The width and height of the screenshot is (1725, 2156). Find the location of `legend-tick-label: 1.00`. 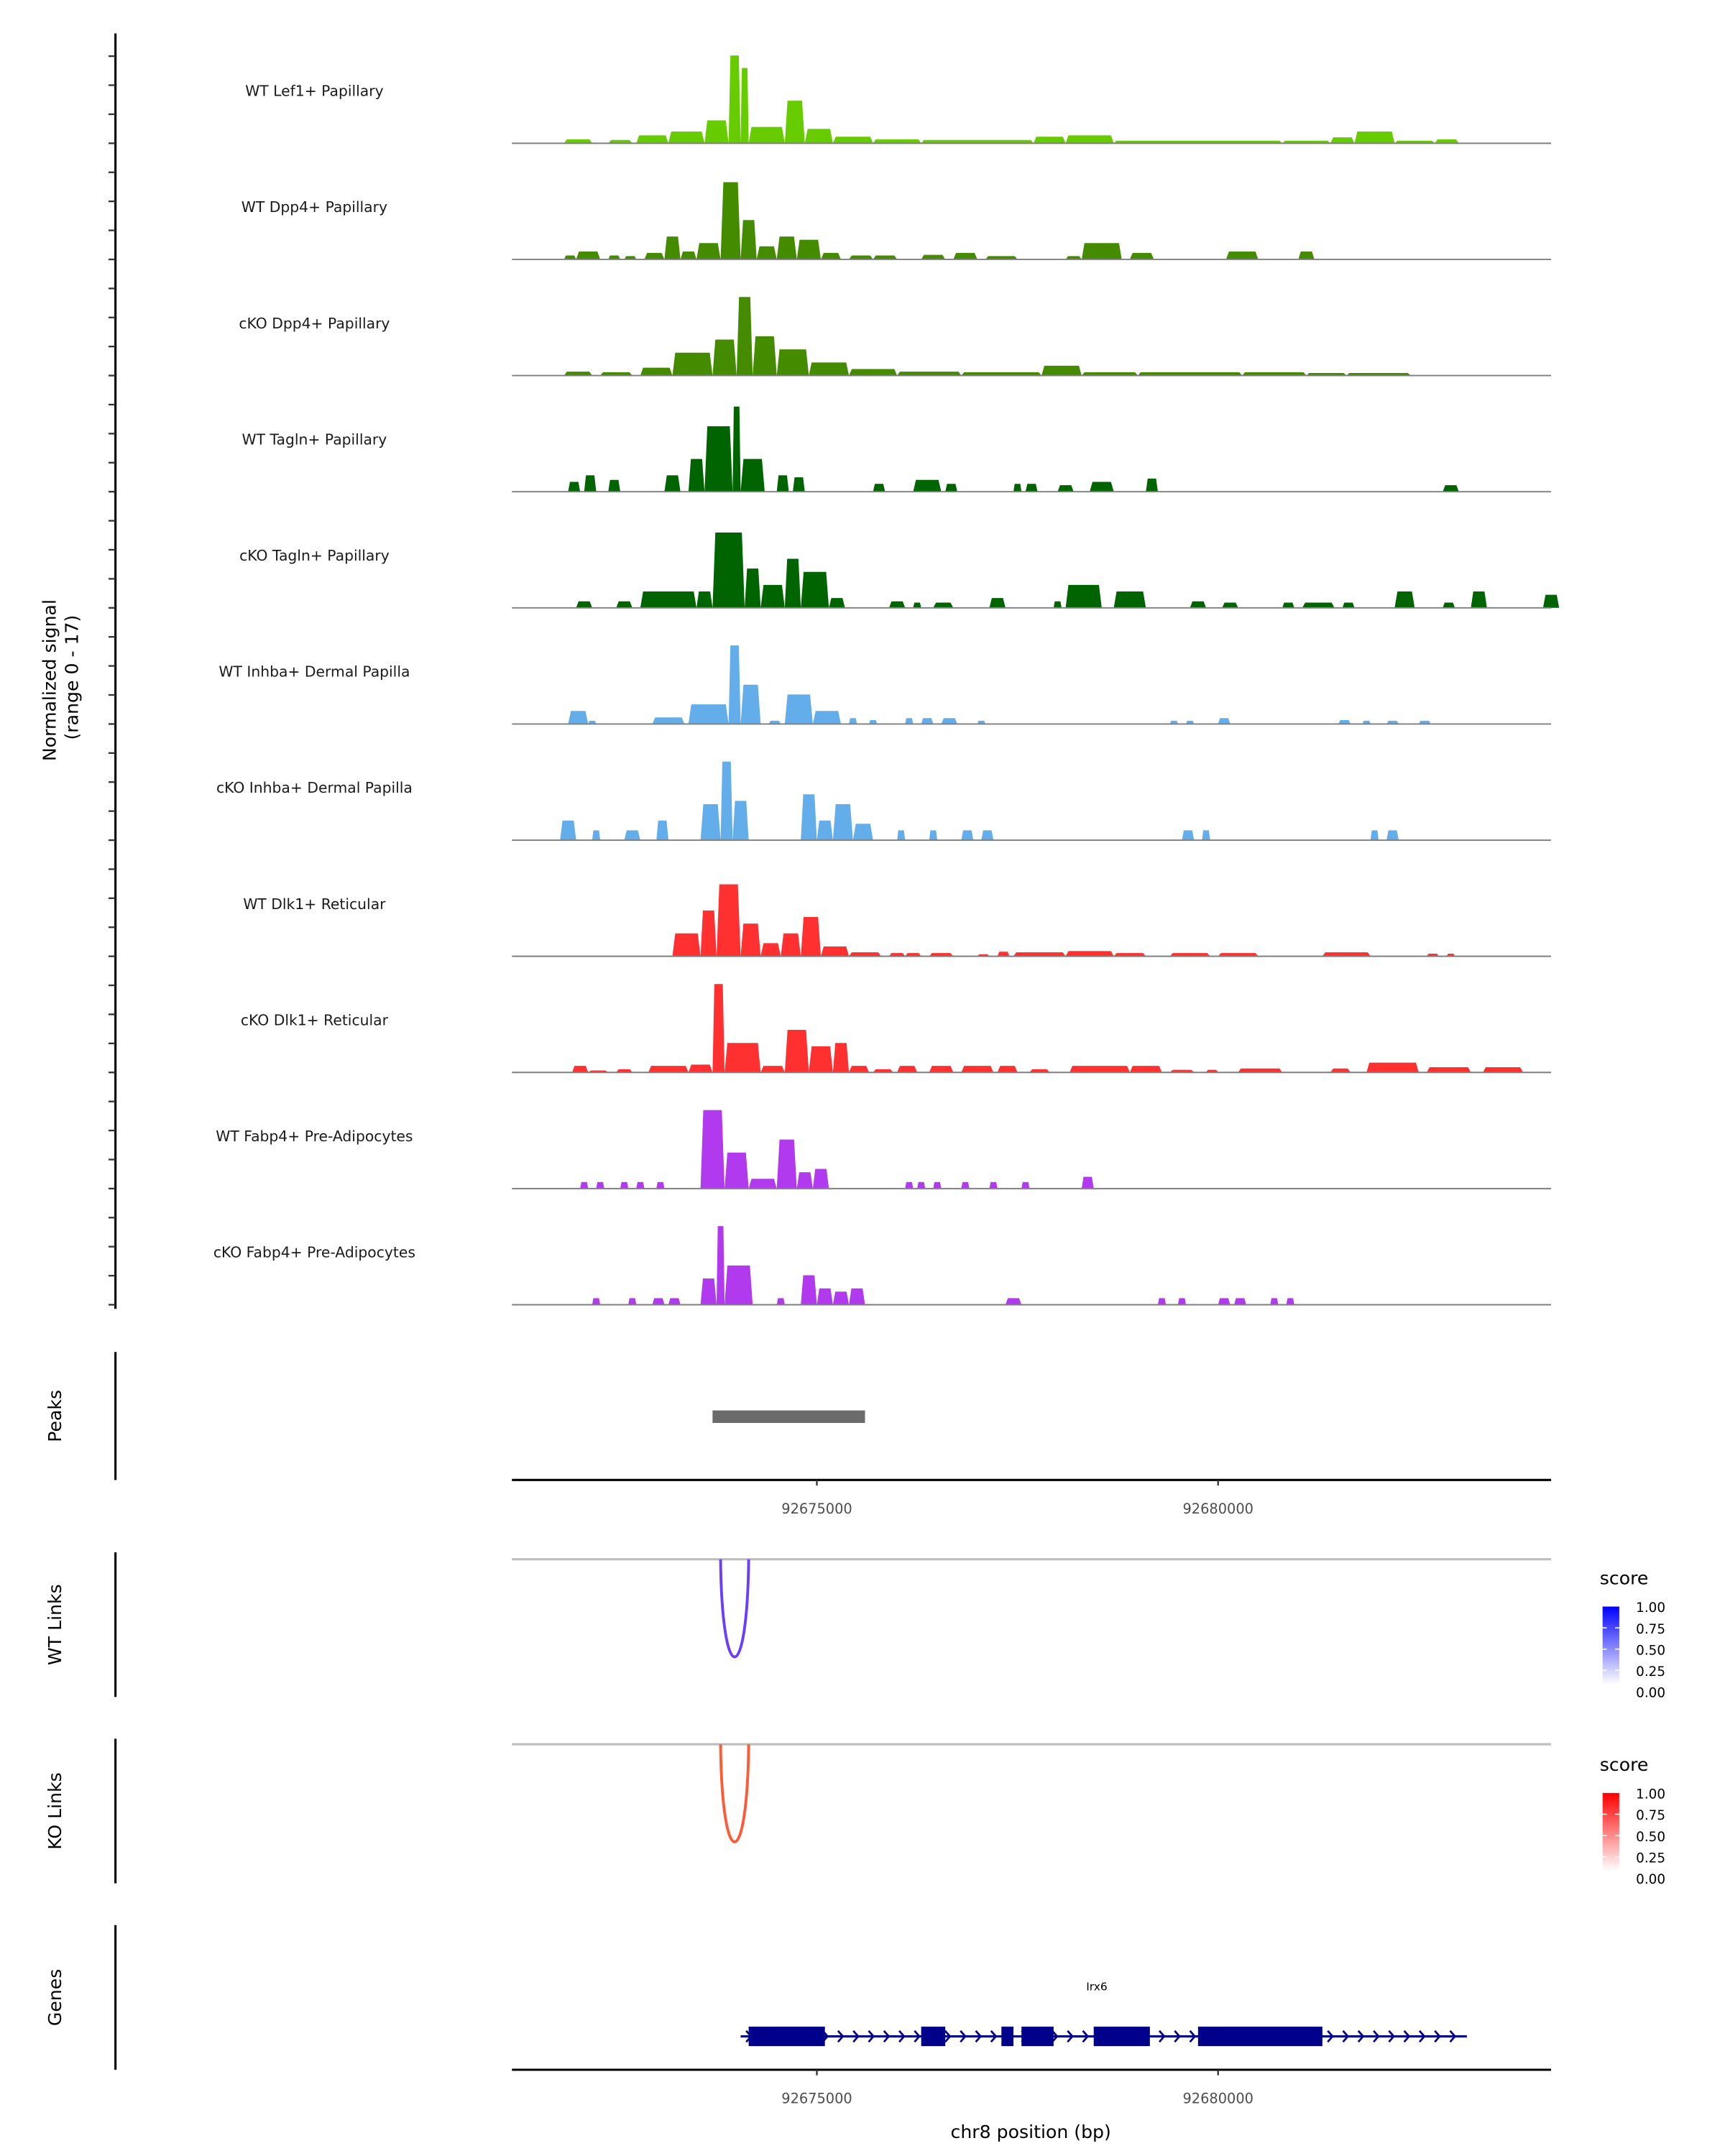

legend-tick-label: 1.00 is located at coordinates (1650, 1608).